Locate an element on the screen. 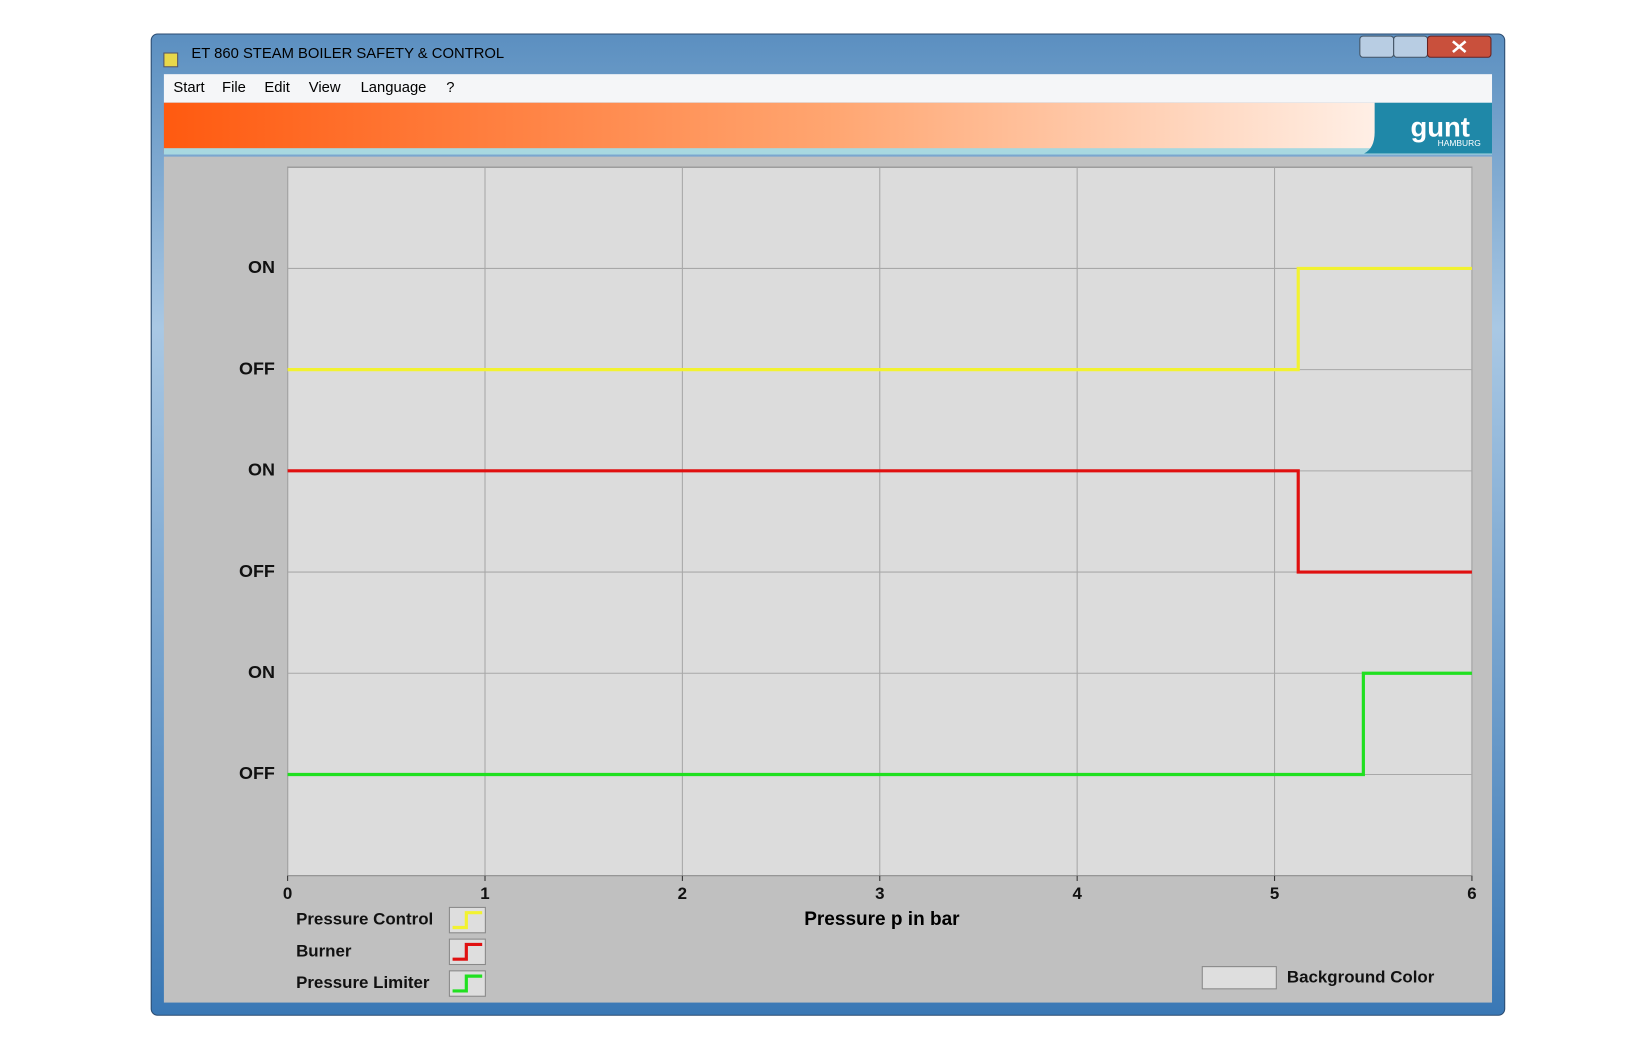  app-icon is located at coordinates (171, 60).